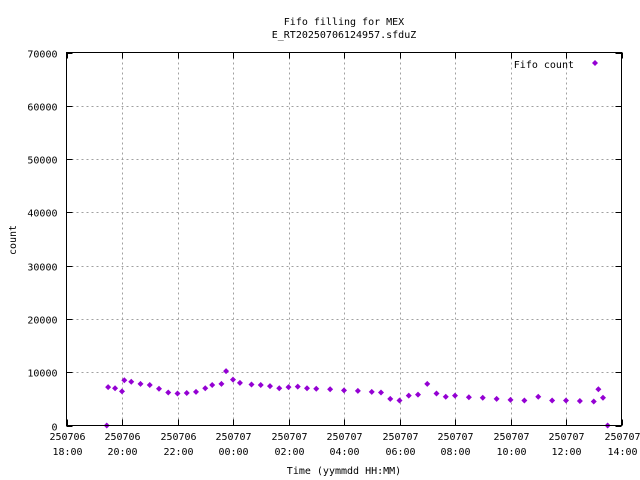 The width and height of the screenshot is (640, 480). Describe the element at coordinates (400, 452) in the screenshot. I see `x-tick-time: 06:00` at that location.